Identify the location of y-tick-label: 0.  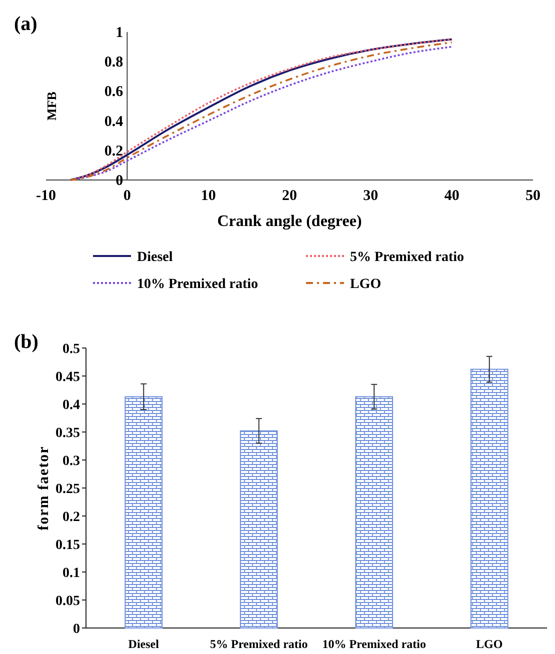
(76, 629).